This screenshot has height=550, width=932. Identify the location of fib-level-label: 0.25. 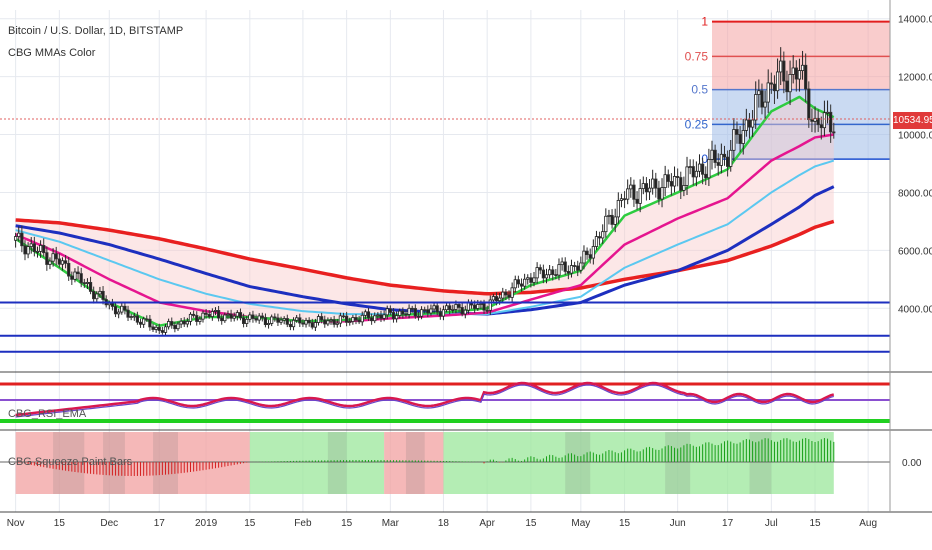
(697, 124).